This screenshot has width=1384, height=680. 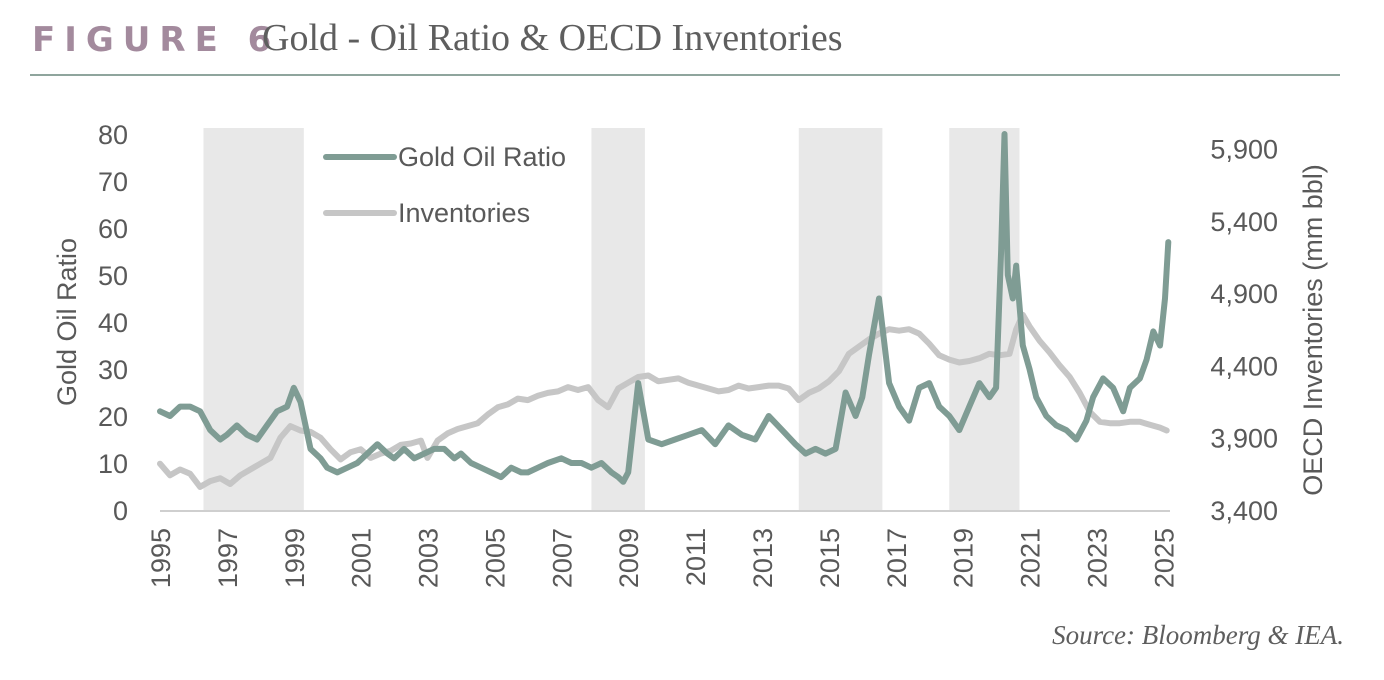 What do you see at coordinates (228, 558) in the screenshot?
I see `x-tick-label: 1997` at bounding box center [228, 558].